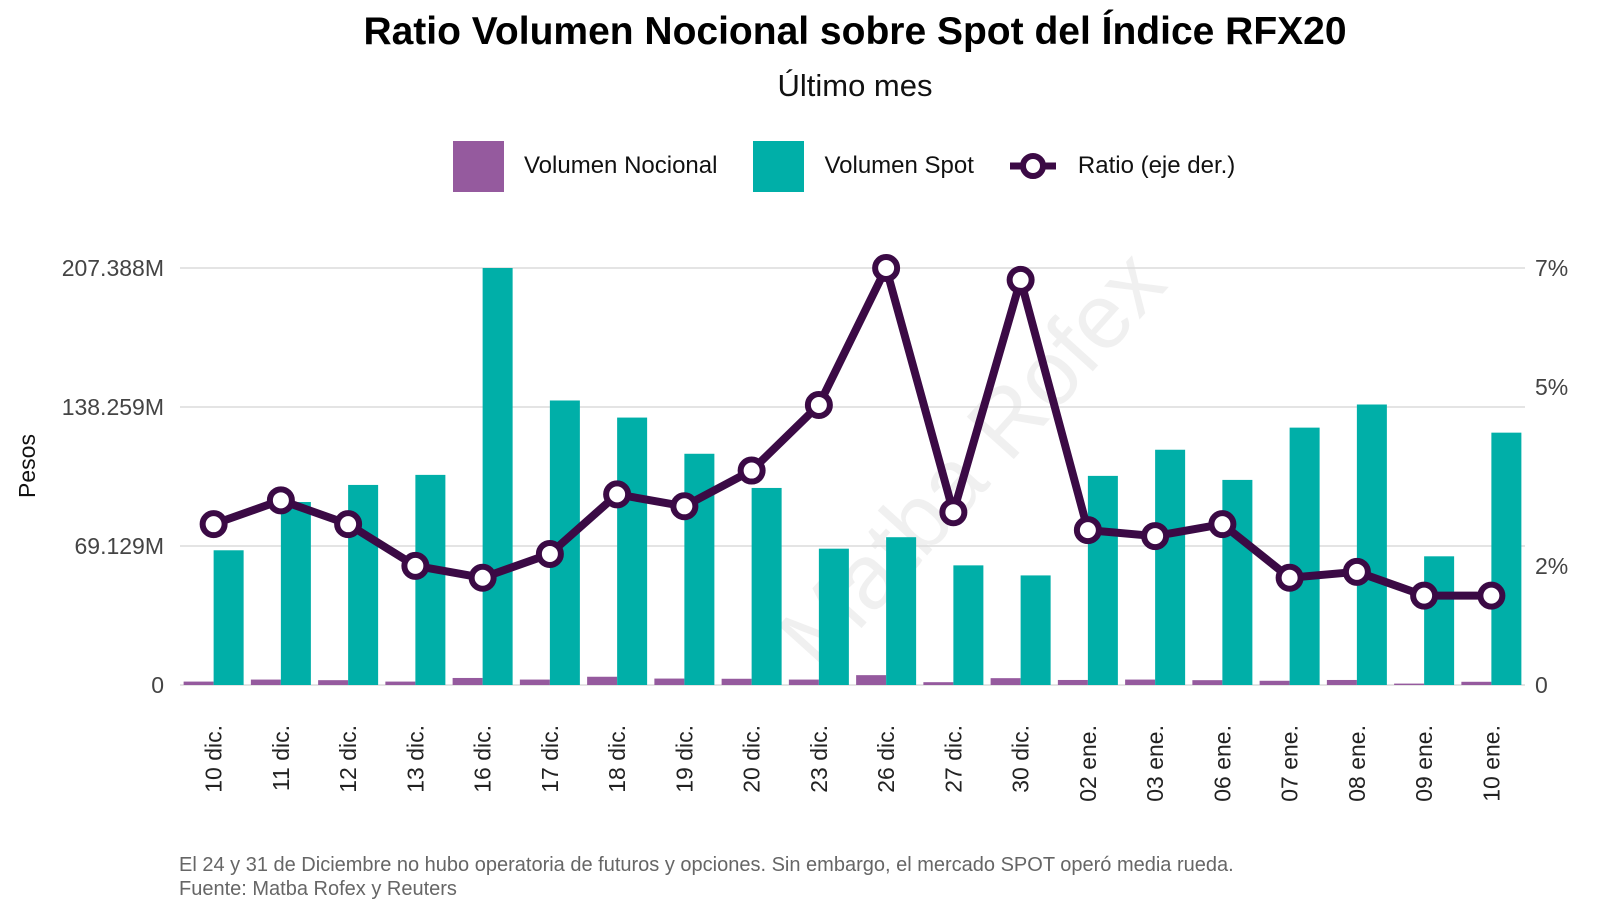 The image size is (1600, 914). I want to click on x-tick-label: 02 ene., so click(1088, 763).